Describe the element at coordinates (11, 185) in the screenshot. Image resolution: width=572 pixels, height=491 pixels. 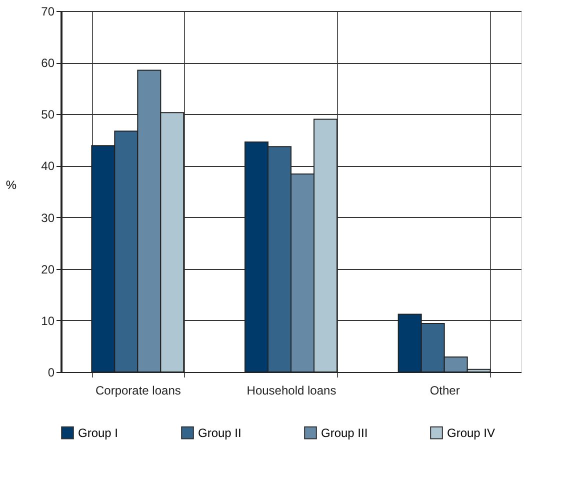
I see `y-axis-title: %` at that location.